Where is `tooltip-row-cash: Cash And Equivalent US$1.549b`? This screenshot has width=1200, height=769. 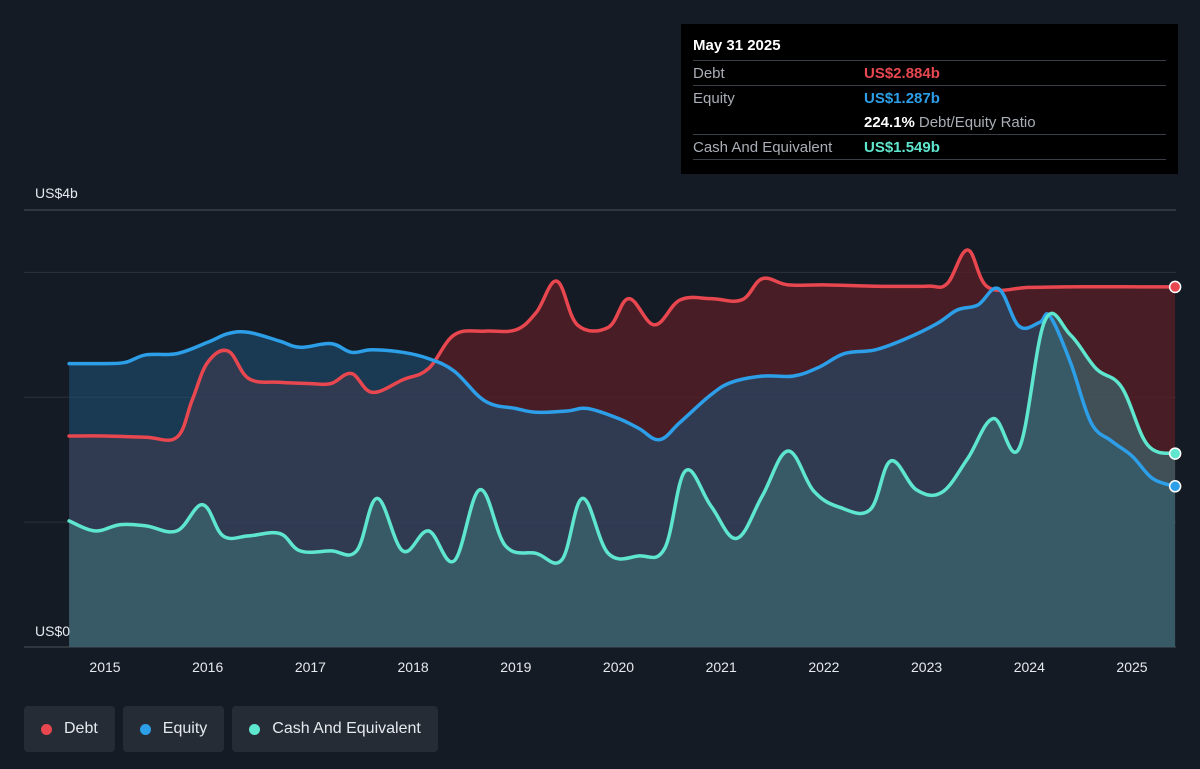 tooltip-row-cash: Cash And Equivalent US$1.549b is located at coordinates (929, 147).